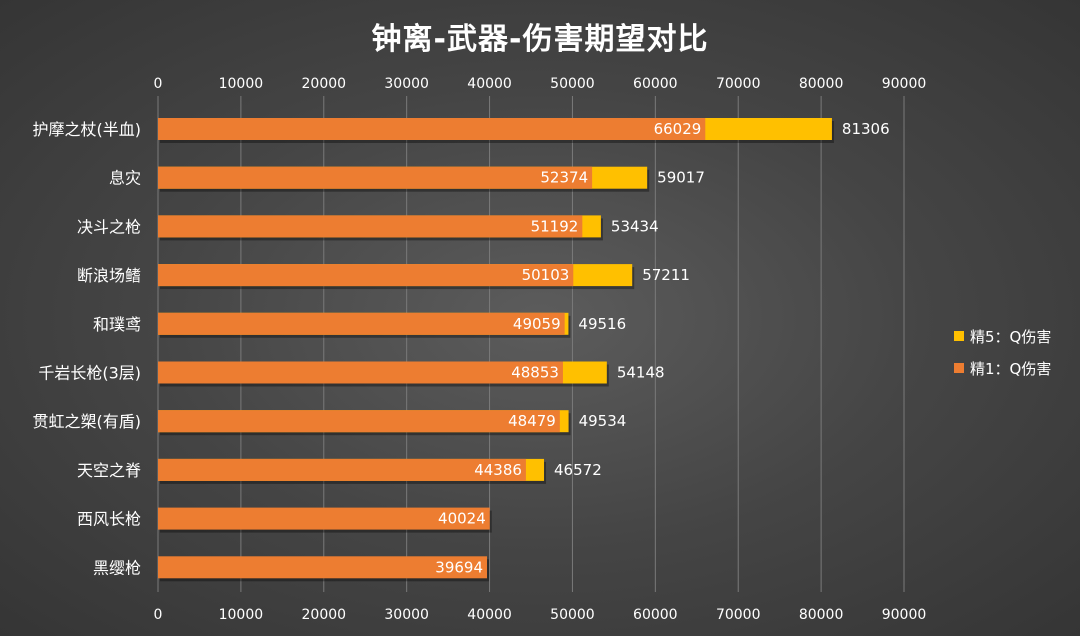  Describe the element at coordinates (678, 129) in the screenshot. I see `data-label-p1: 66029` at that location.